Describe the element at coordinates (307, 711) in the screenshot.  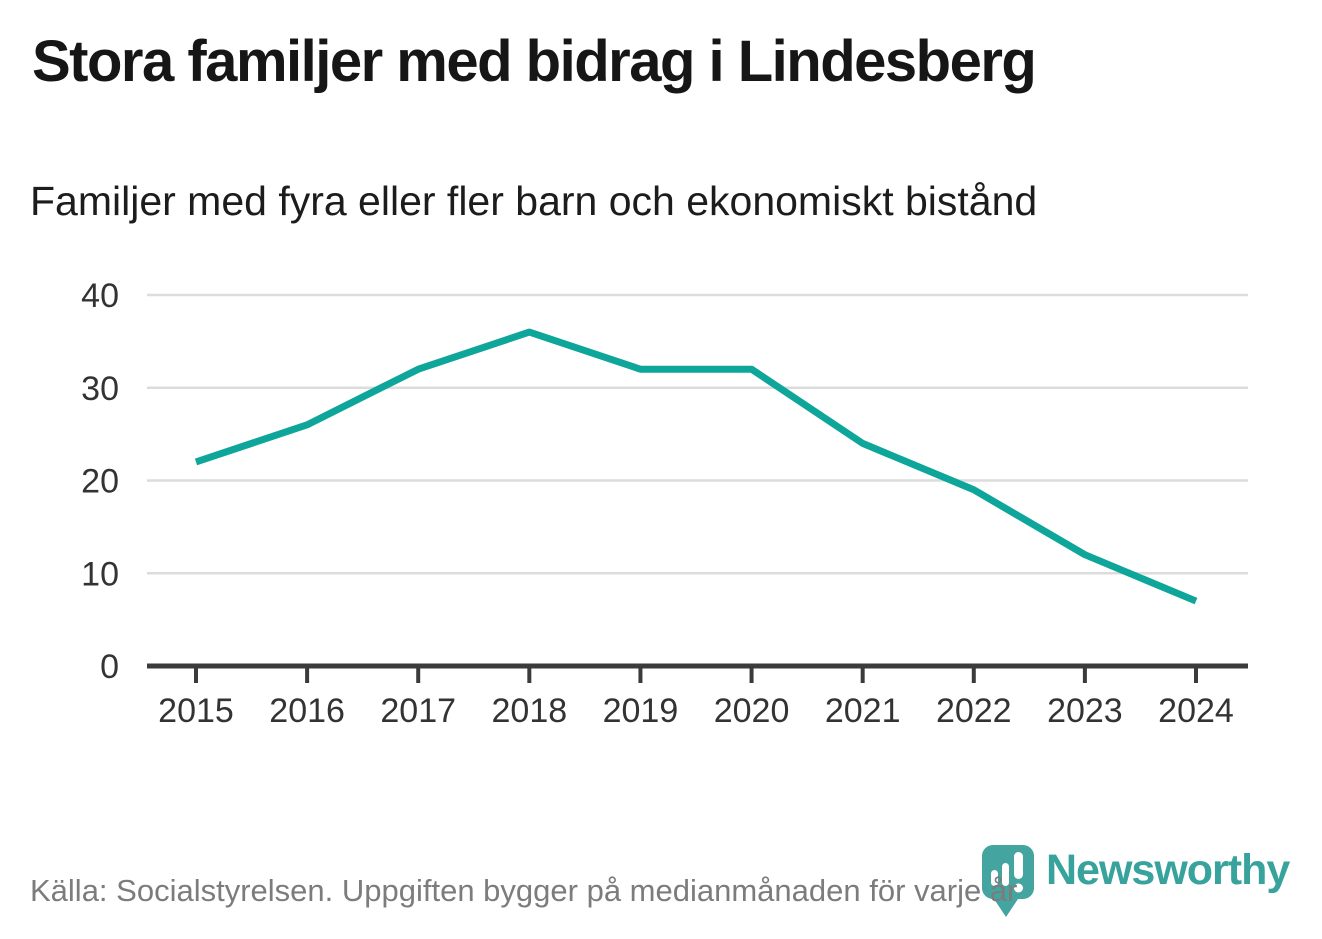
I see `x-axis-label: 2016` at that location.